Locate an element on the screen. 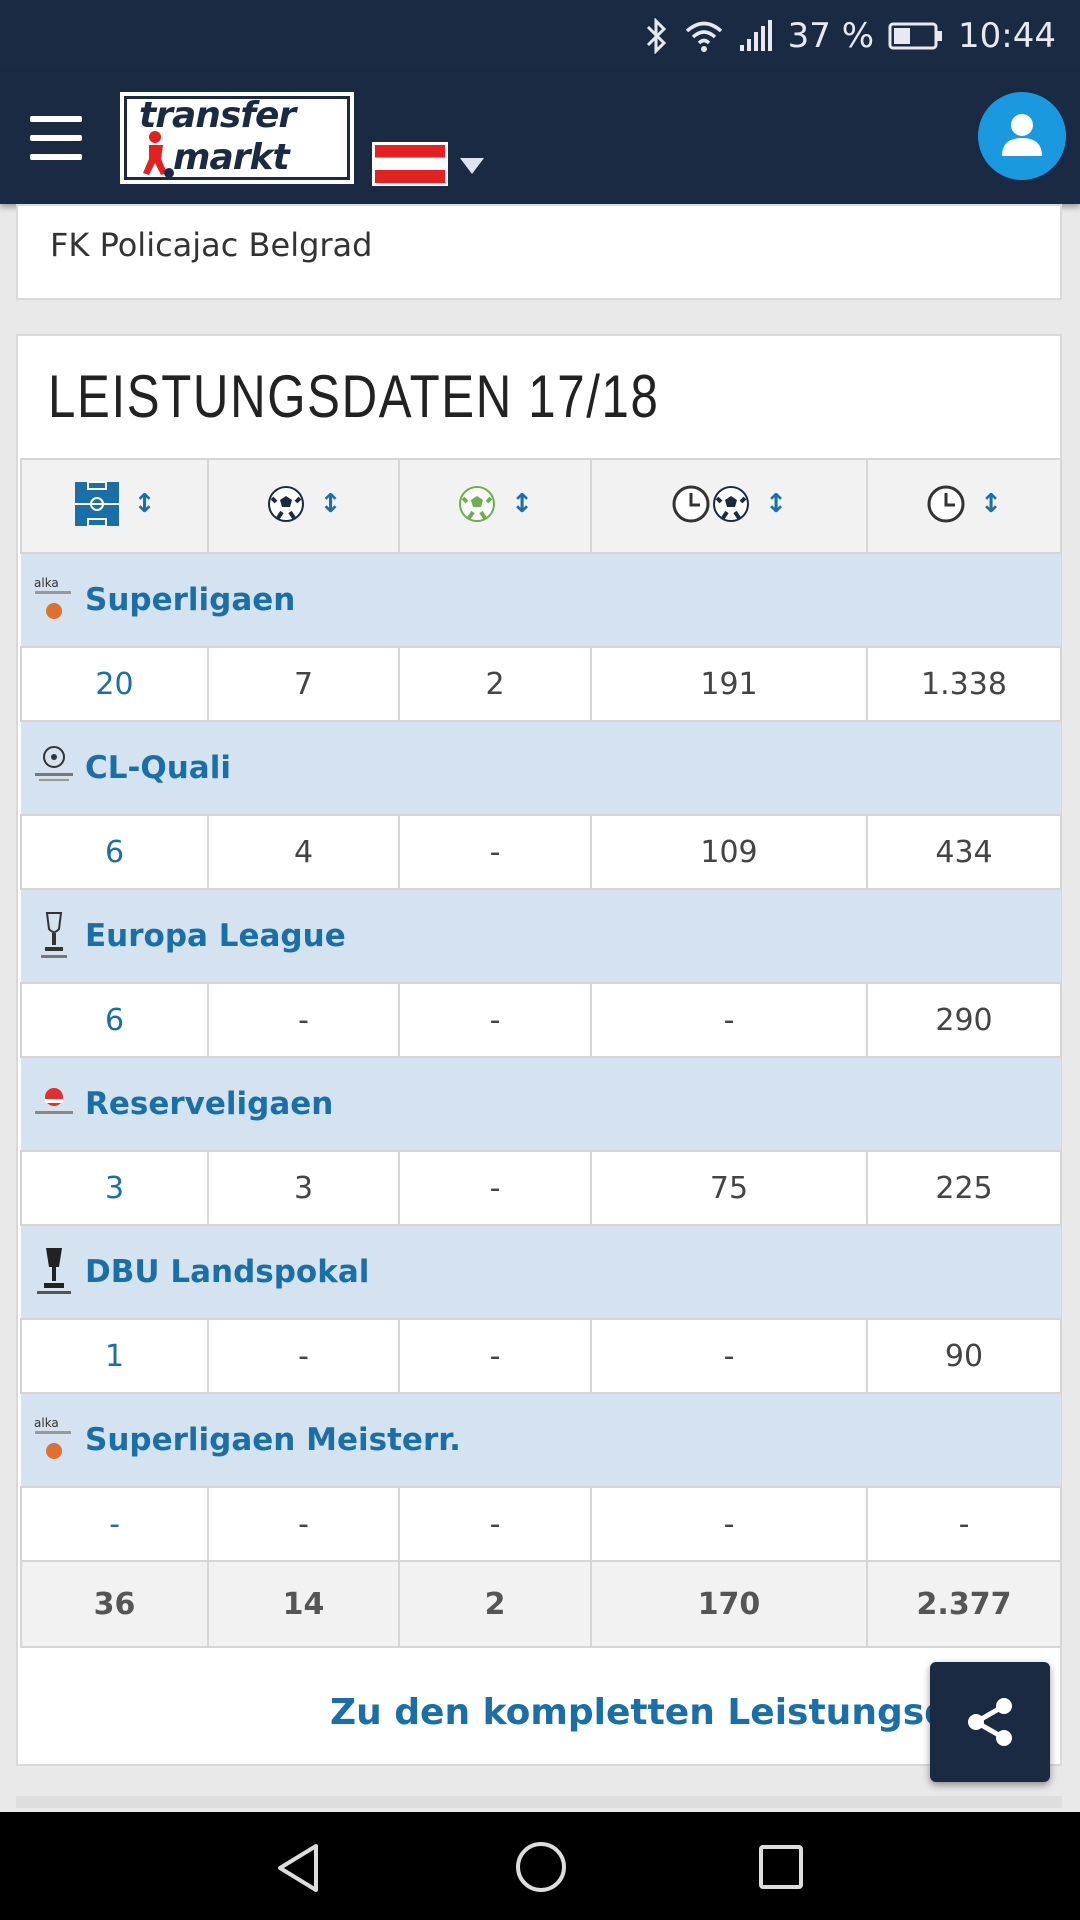 The image size is (1080, 1920). transfermarkt-logo: transfer markt is located at coordinates (237, 138).